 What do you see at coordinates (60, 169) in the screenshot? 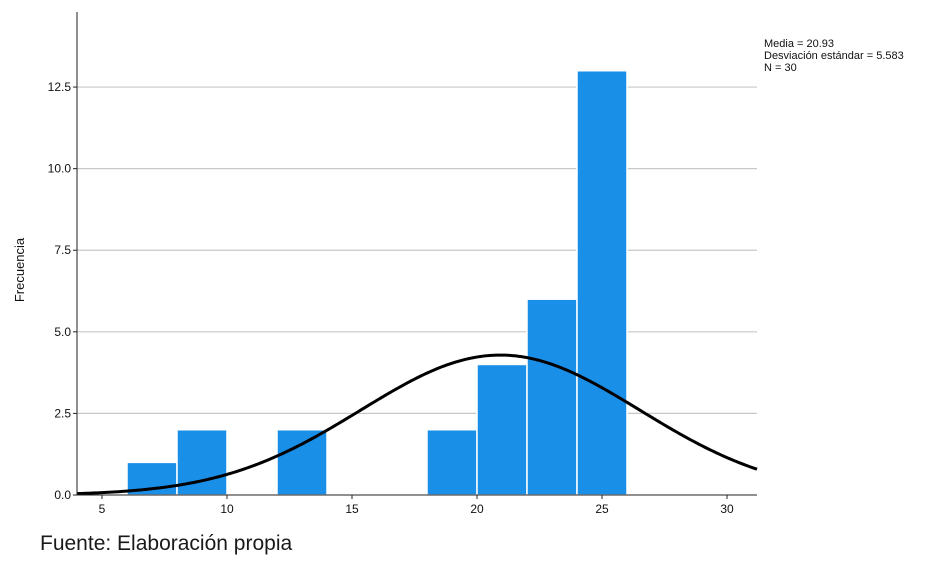
I see `y-tick-label: 10.0` at bounding box center [60, 169].